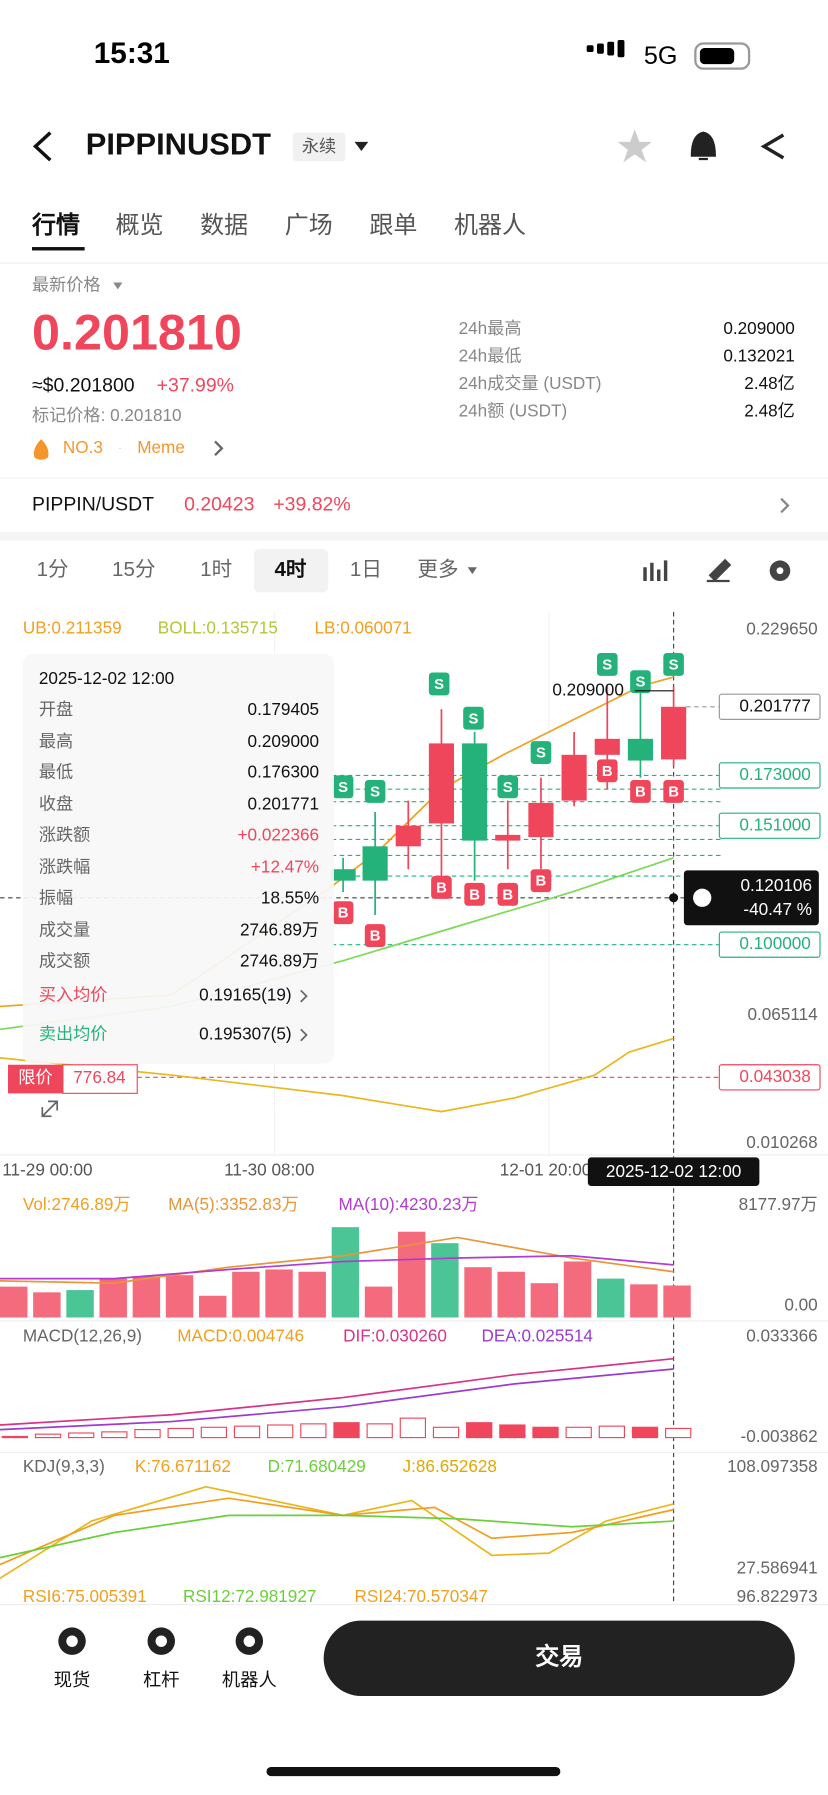  What do you see at coordinates (55, 225) in the screenshot?
I see `tab: 行情` at bounding box center [55, 225].